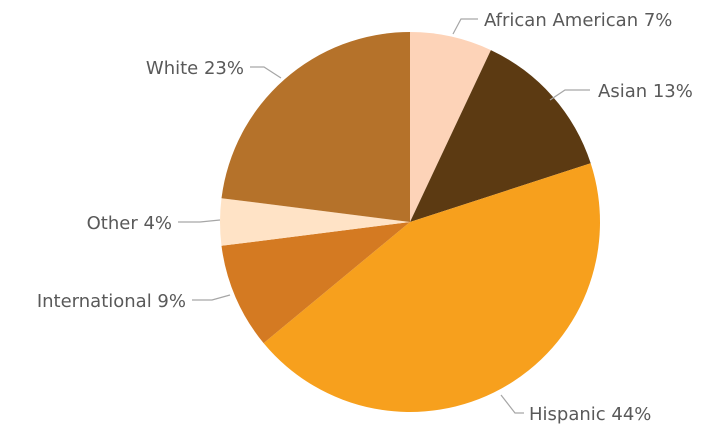 The height and width of the screenshot is (430, 715). Describe the element at coordinates (199, 221) in the screenshot. I see `leader-line-other` at that location.